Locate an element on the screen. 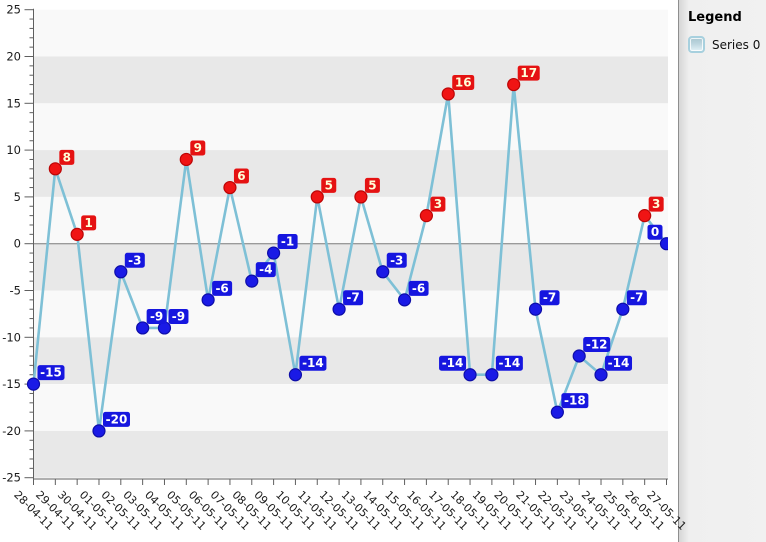 The image size is (766, 542). data-point-label: 8 is located at coordinates (67, 157).